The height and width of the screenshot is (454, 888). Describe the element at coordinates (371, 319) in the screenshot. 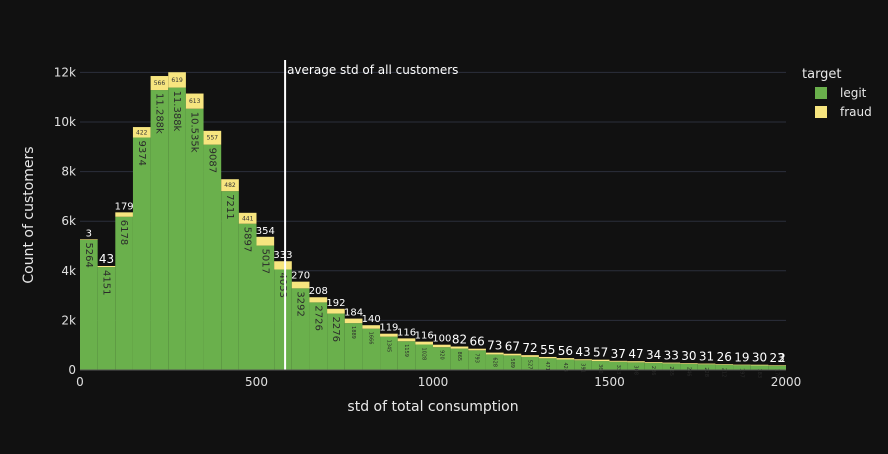

I see `bar-fraud-label: 140` at that location.